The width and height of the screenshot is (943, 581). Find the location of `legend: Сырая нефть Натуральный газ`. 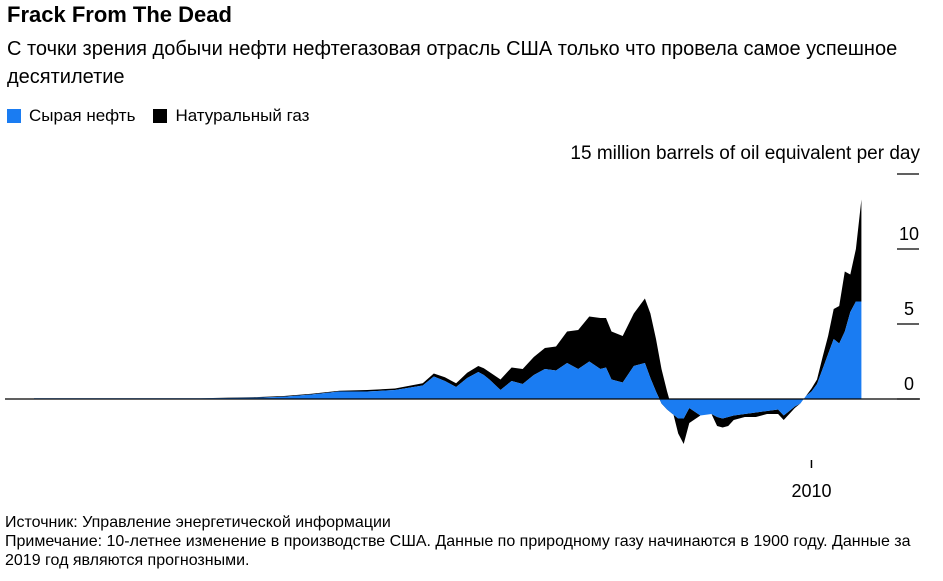

legend: Сырая нефть Натуральный газ is located at coordinates (167, 116).